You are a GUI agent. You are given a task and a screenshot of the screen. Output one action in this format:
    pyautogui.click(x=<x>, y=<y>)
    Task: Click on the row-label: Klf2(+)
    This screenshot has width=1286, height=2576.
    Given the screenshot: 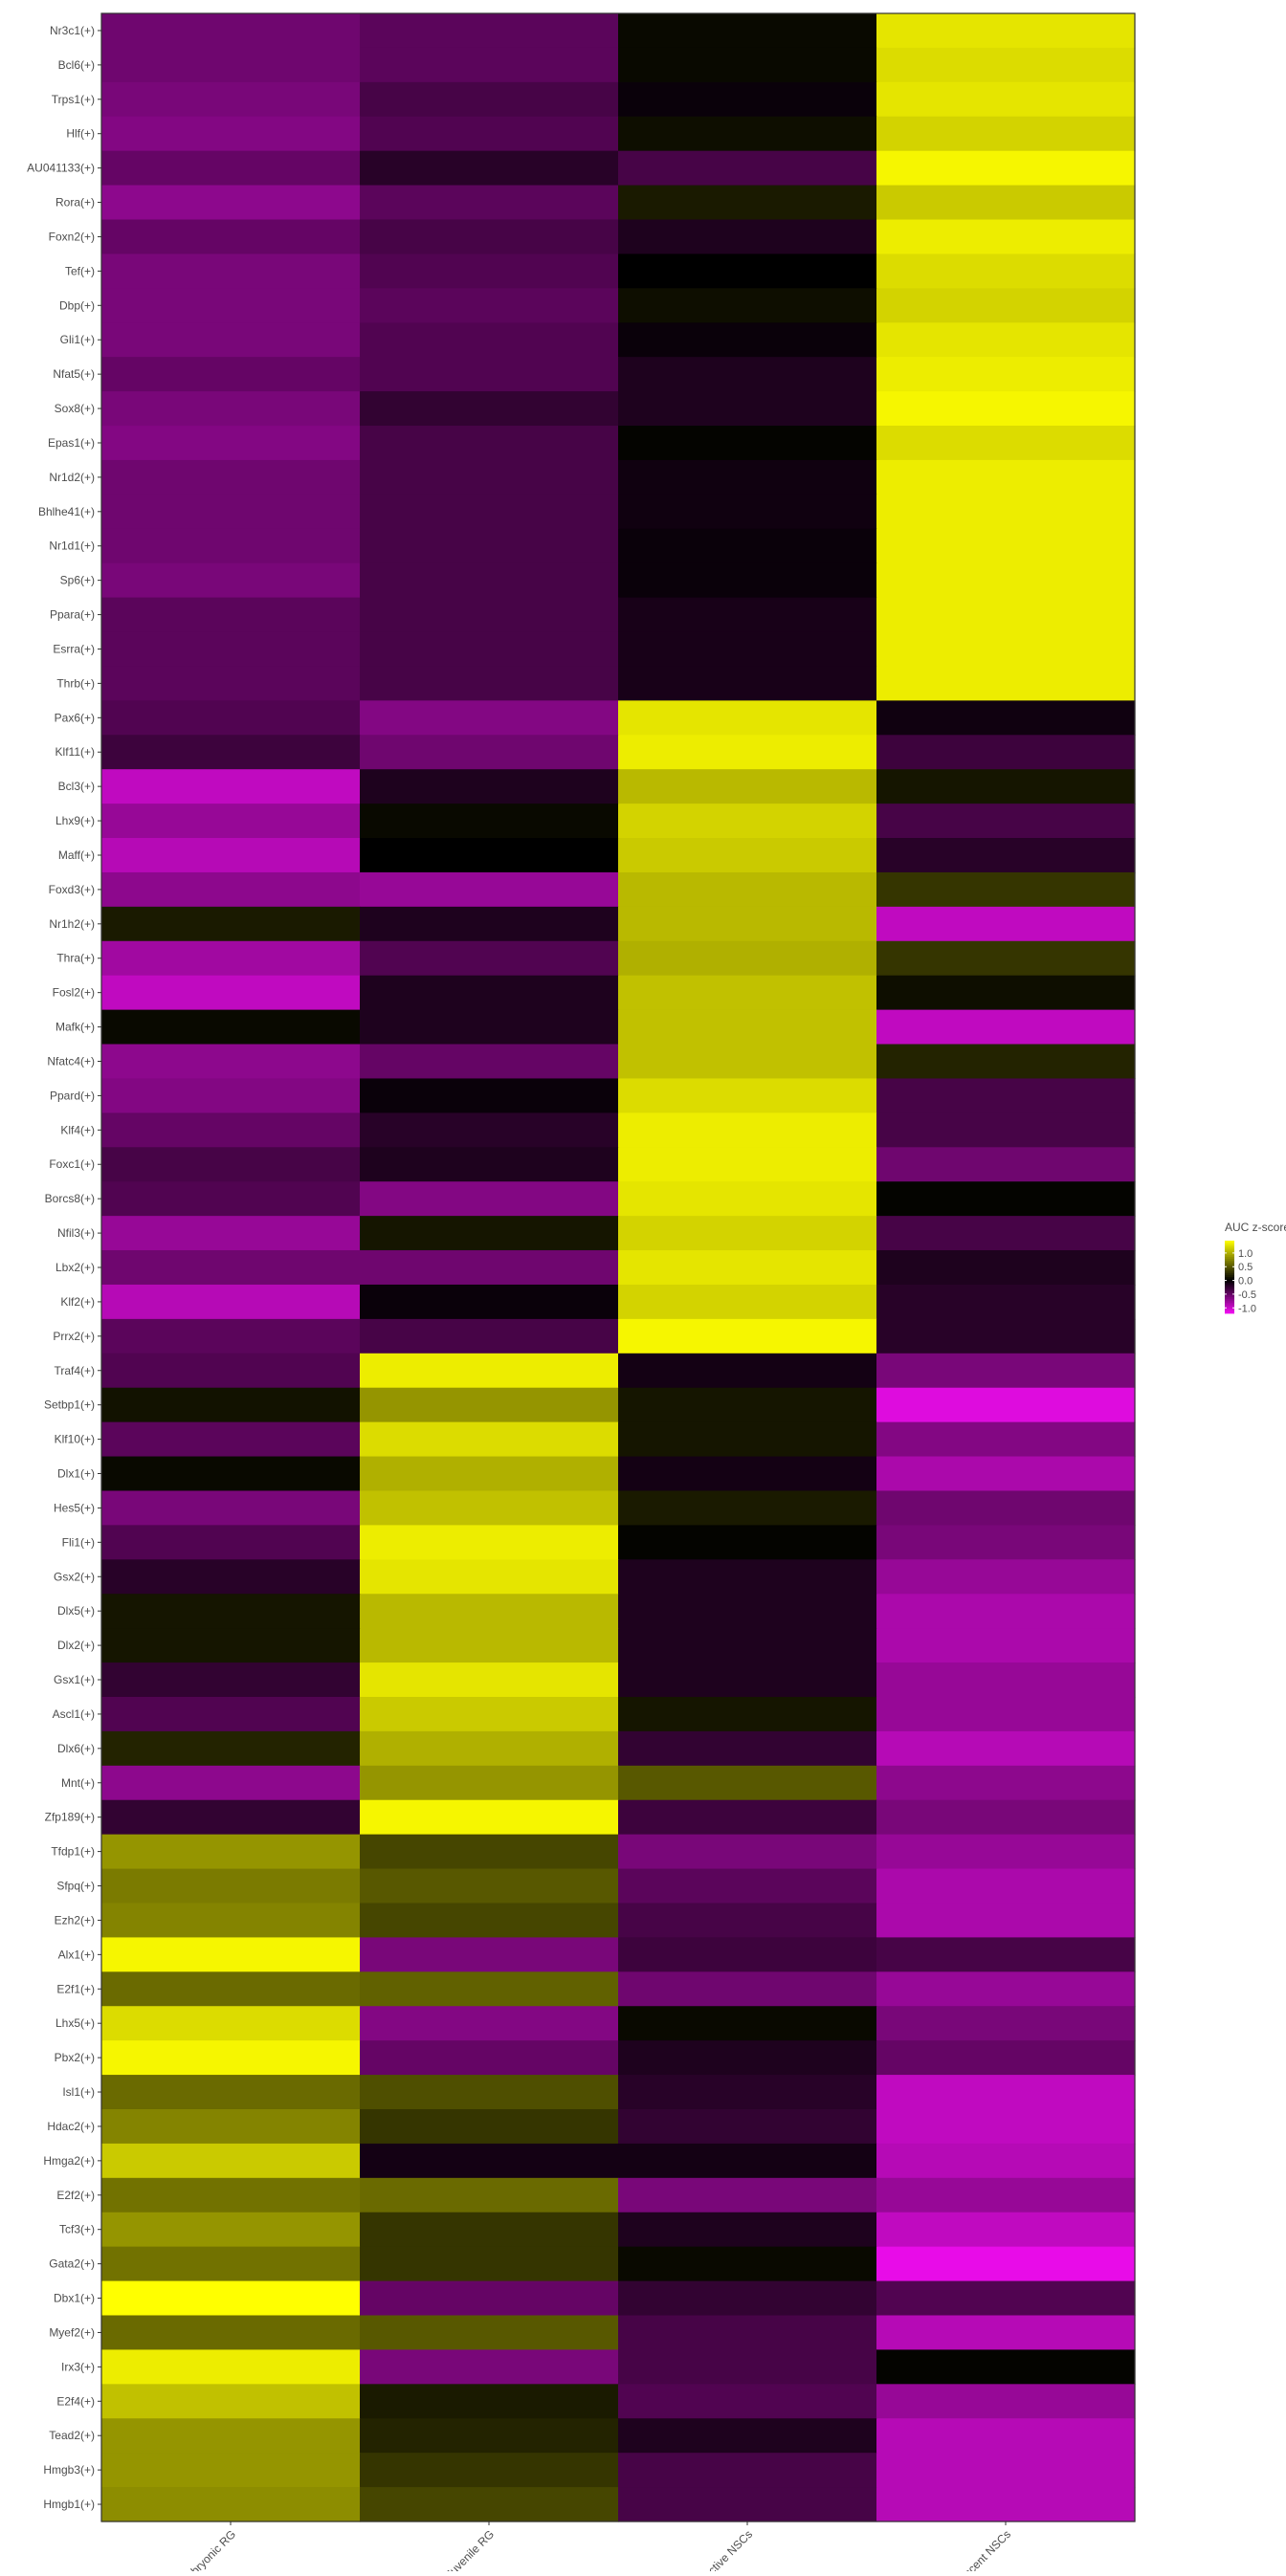 What is the action you would take?
    pyautogui.click(x=77, y=1302)
    